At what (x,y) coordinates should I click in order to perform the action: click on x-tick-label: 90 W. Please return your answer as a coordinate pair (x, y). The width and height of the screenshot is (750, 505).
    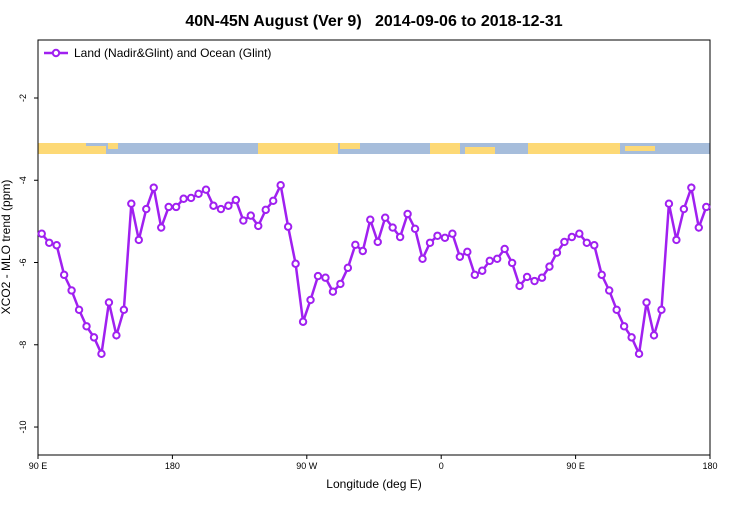
    Looking at the image, I should click on (307, 466).